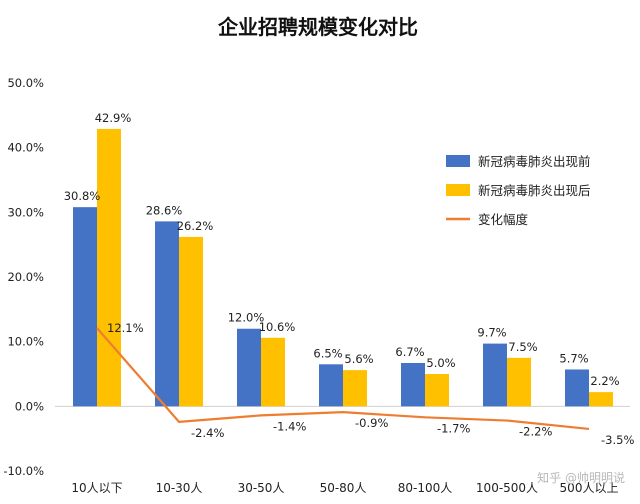 This screenshot has height=504, width=640. What do you see at coordinates (409, 352) in the screenshot?
I see `bar-data-label: 6.7%` at bounding box center [409, 352].